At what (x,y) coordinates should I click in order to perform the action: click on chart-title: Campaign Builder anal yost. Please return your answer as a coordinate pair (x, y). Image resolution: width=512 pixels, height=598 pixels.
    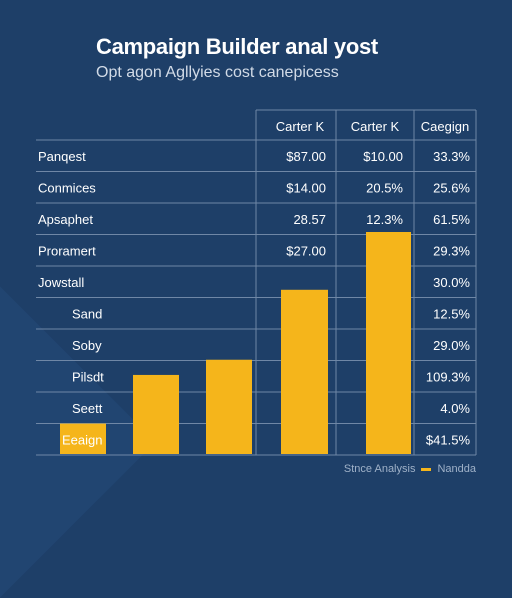
    Looking at the image, I should click on (237, 46).